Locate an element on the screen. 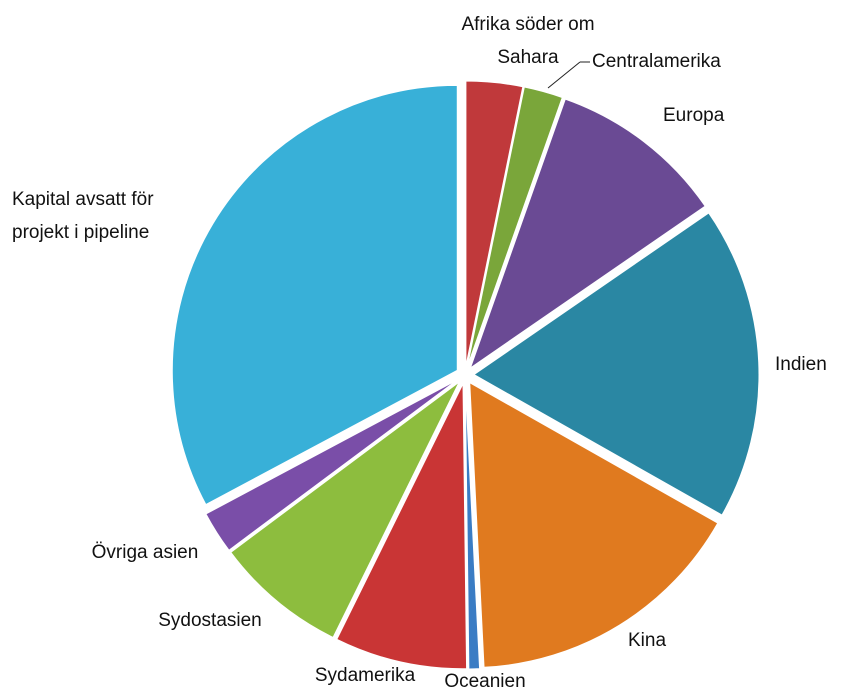  slice-label: Afrika söder om Sahara is located at coordinates (527, 41).